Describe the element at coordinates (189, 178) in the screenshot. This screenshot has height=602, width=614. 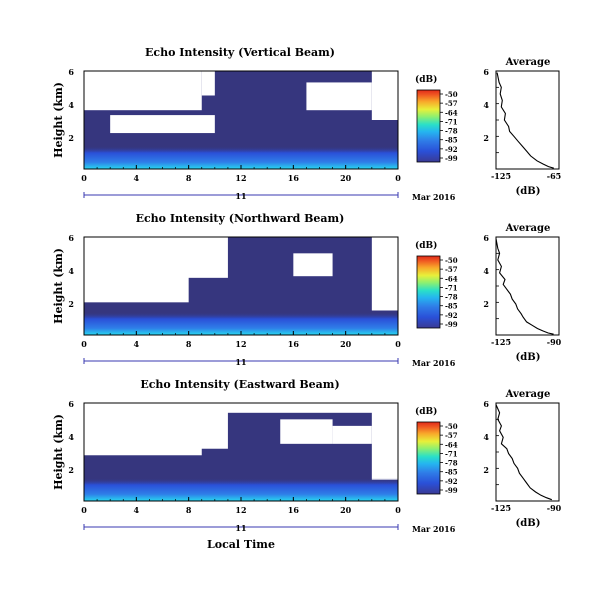
I see `x-tick-label: 8` at that location.